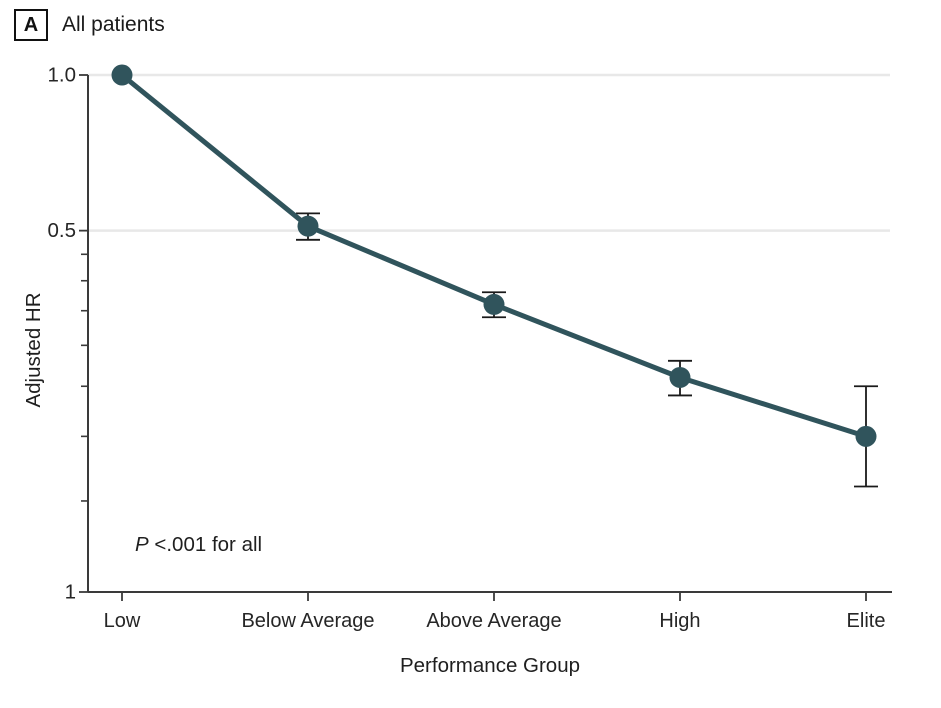  I want to click on data-point-above-average, so click(494, 304).